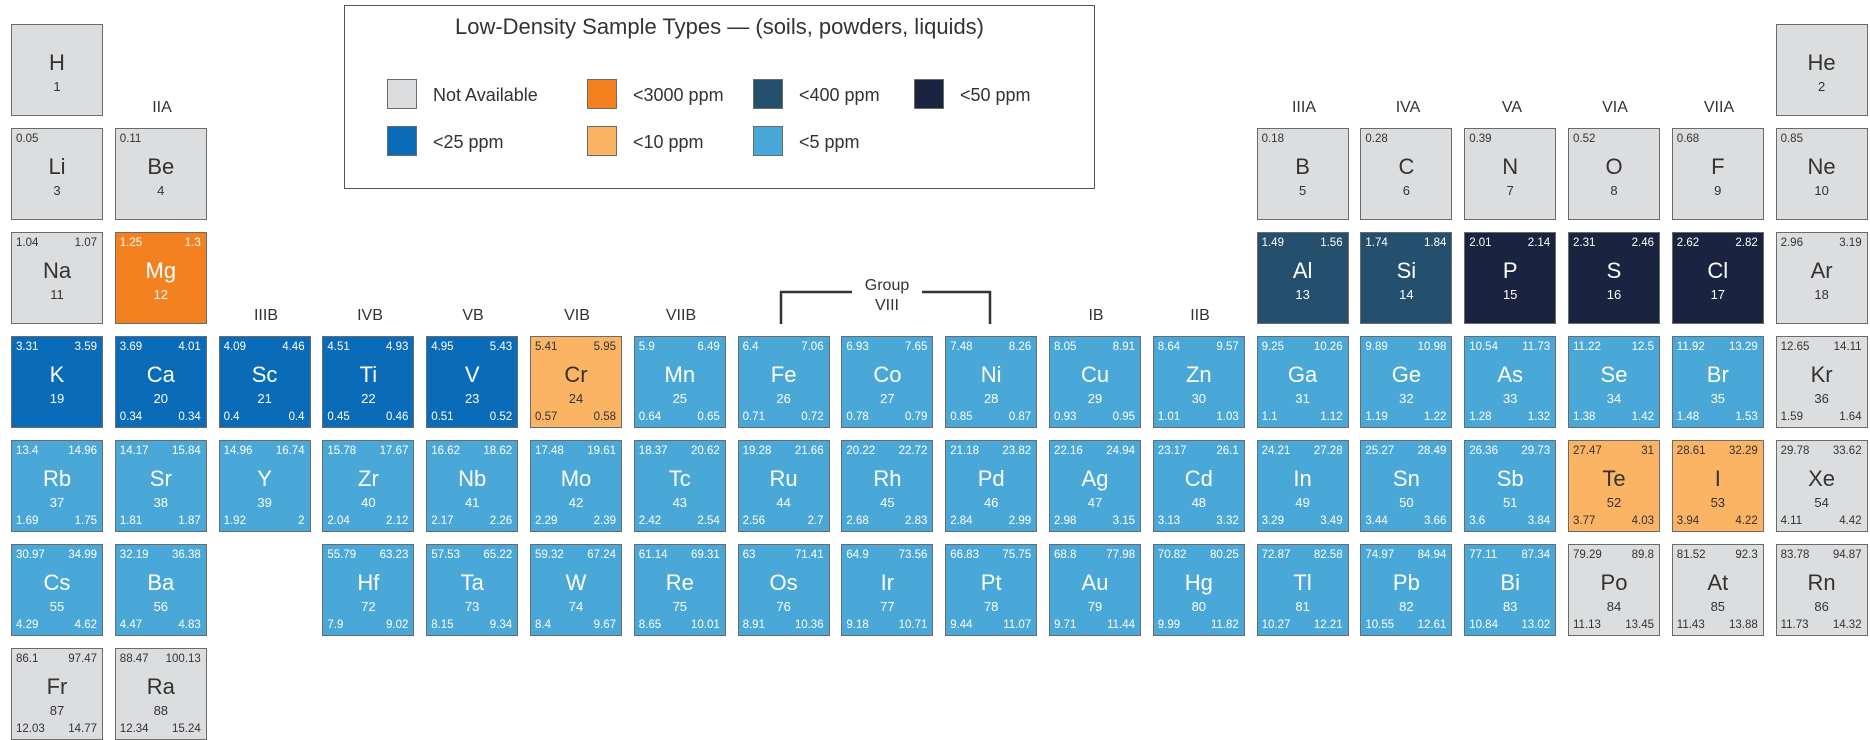 This screenshot has width=1870, height=740. What do you see at coordinates (468, 142) in the screenshot?
I see `legend-label: <25 ppm` at bounding box center [468, 142].